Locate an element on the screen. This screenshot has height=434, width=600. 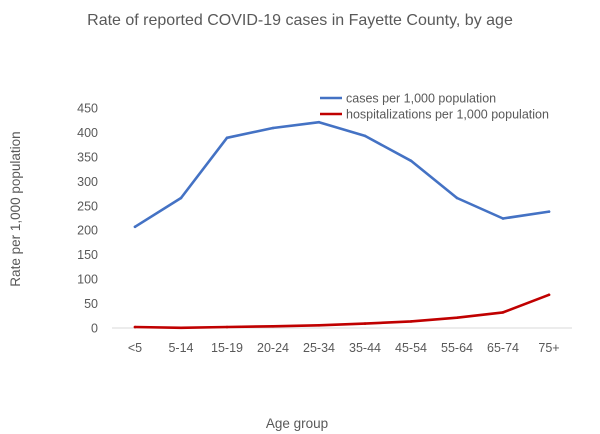
x-tick-label: 20-24 is located at coordinates (273, 348).